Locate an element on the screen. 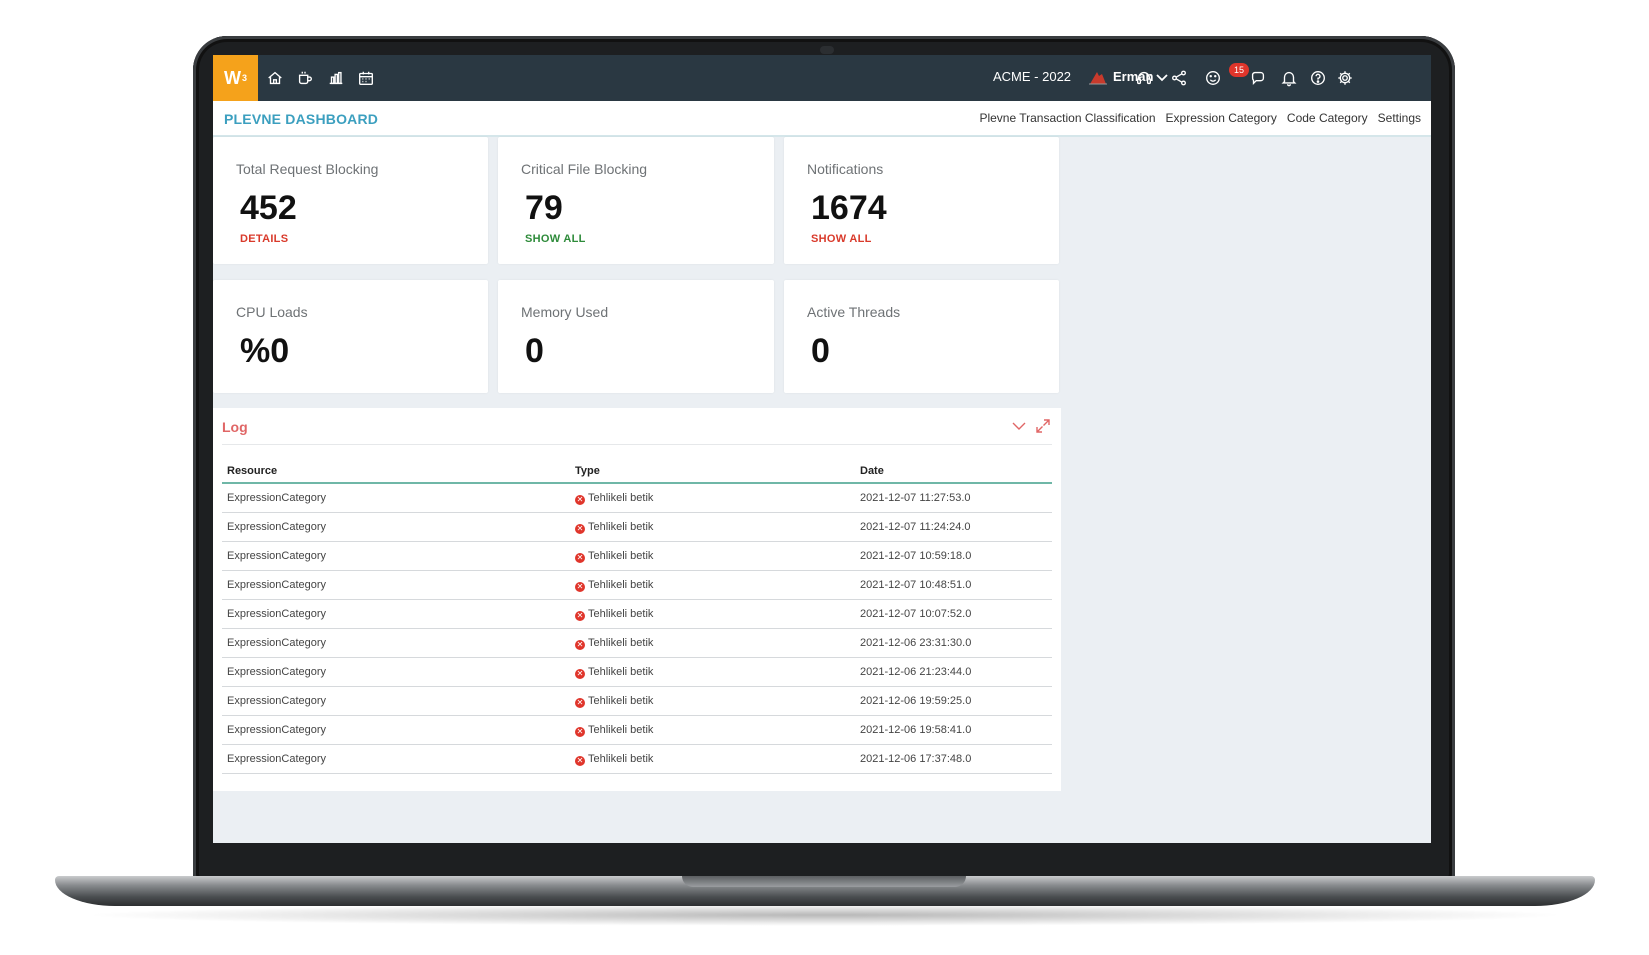 Image resolution: width=1649 pixels, height=955 pixels. bar-chart-icon is located at coordinates (336, 78).